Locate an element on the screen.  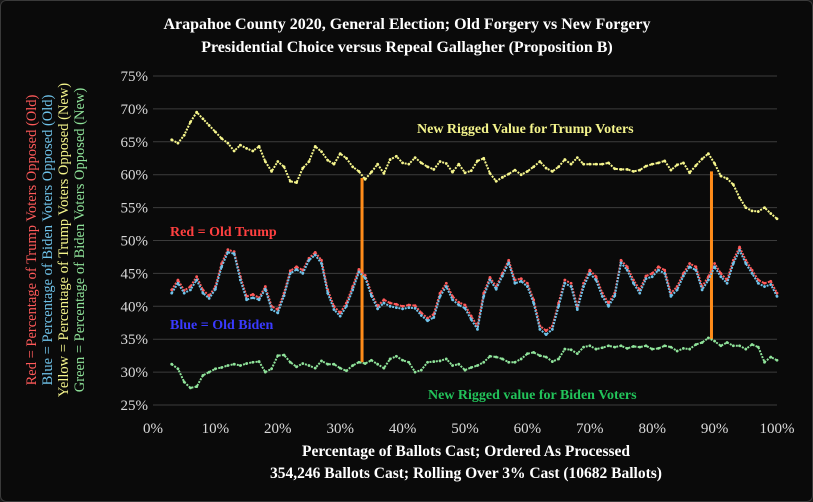
y-tick-label: 35% is located at coordinates (135, 340).